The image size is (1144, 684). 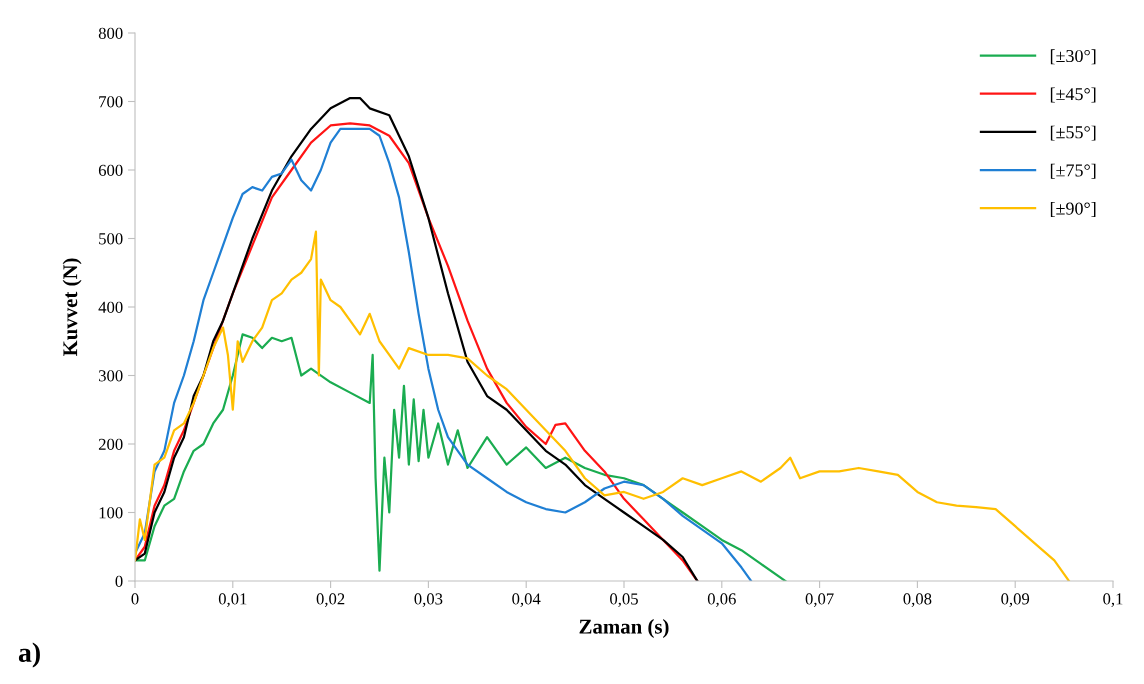 I want to click on x-tick-label: 0,07, so click(x=819, y=600).